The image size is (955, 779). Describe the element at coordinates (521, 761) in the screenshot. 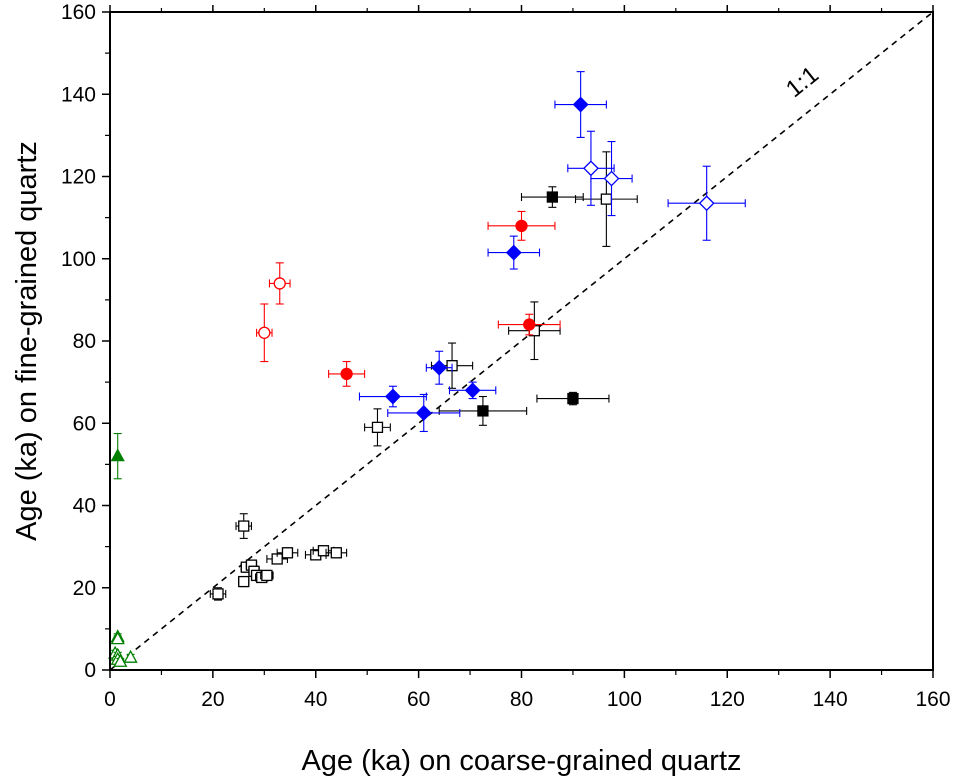

I see `x-axis-title: Age (ka) on coarse-grained quartz` at that location.